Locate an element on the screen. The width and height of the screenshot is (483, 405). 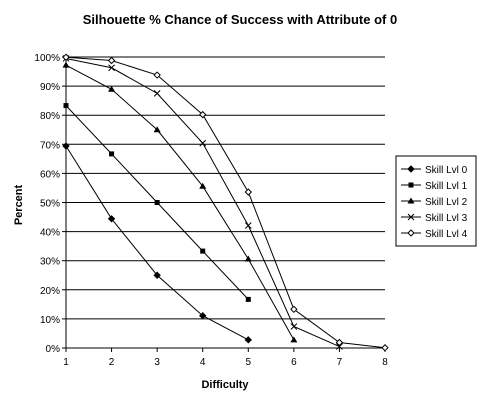
legend-item: Skill Lvl 1 is located at coordinates (434, 186).